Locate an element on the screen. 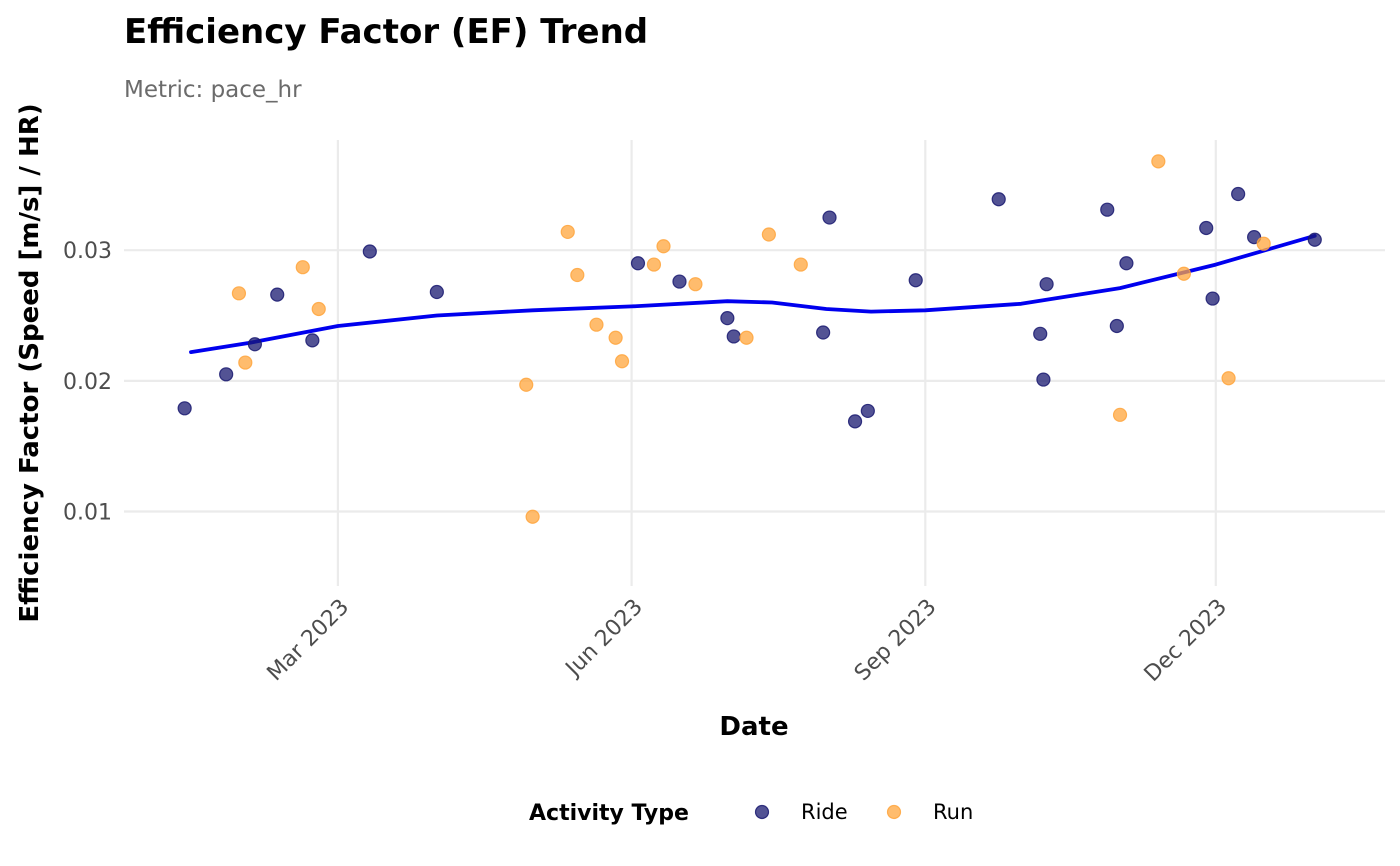 The height and width of the screenshot is (866, 1400). legend-item-run: Run is located at coordinates (929, 812).